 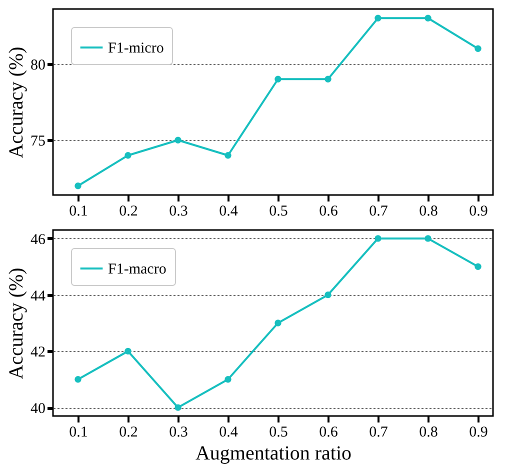 I want to click on y-tick-label: 75, so click(x=38, y=142).